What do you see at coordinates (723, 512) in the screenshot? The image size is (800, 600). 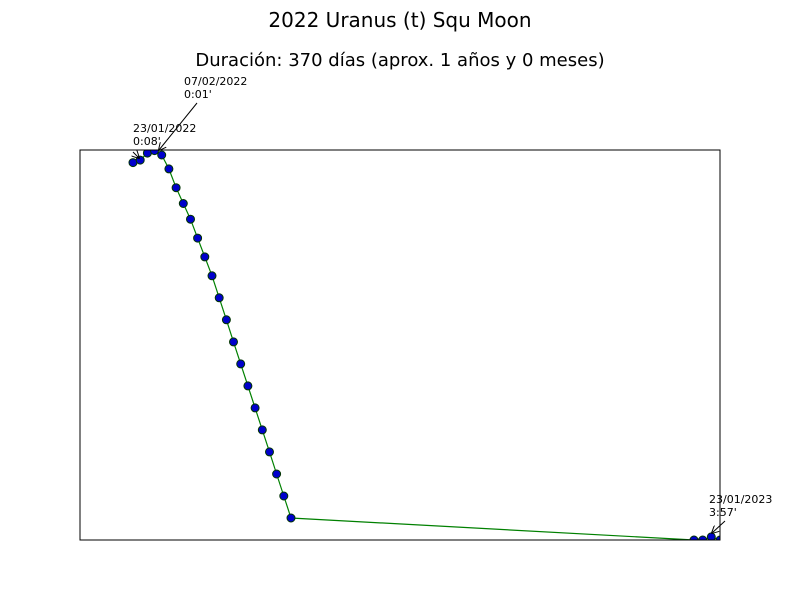 I see `annotation-value: 3:57'` at bounding box center [723, 512].